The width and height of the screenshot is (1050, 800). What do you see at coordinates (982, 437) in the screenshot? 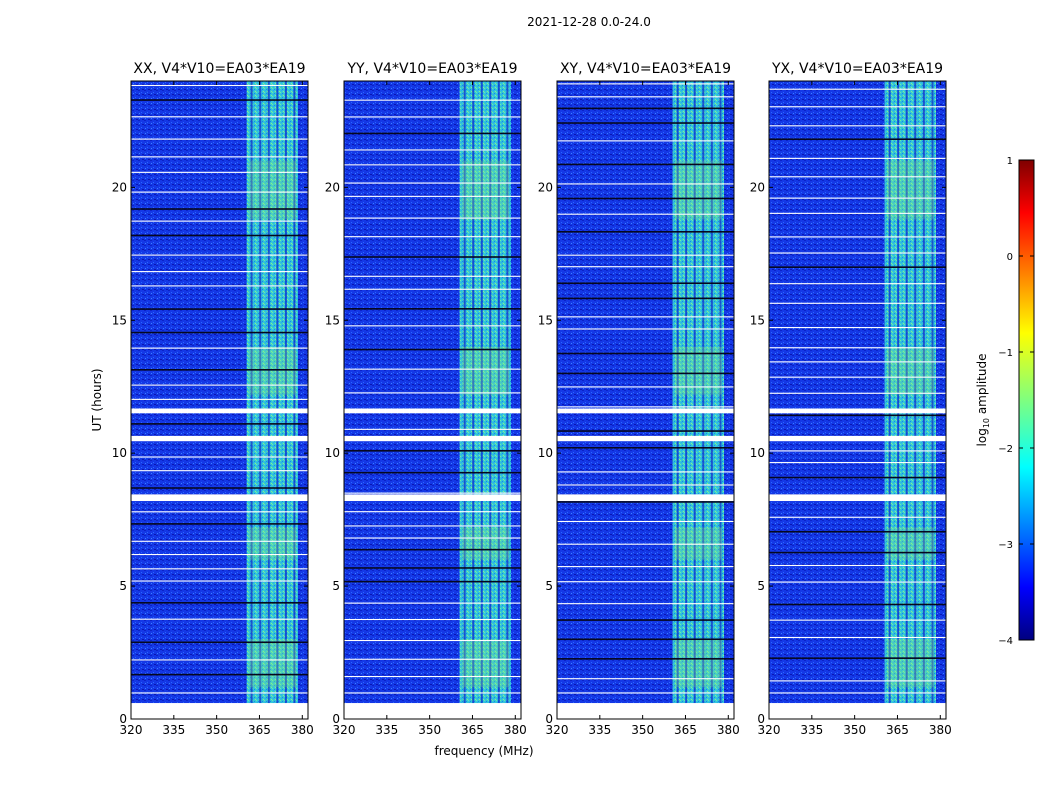
I see `colorbar-label-main: log` at bounding box center [982, 437].